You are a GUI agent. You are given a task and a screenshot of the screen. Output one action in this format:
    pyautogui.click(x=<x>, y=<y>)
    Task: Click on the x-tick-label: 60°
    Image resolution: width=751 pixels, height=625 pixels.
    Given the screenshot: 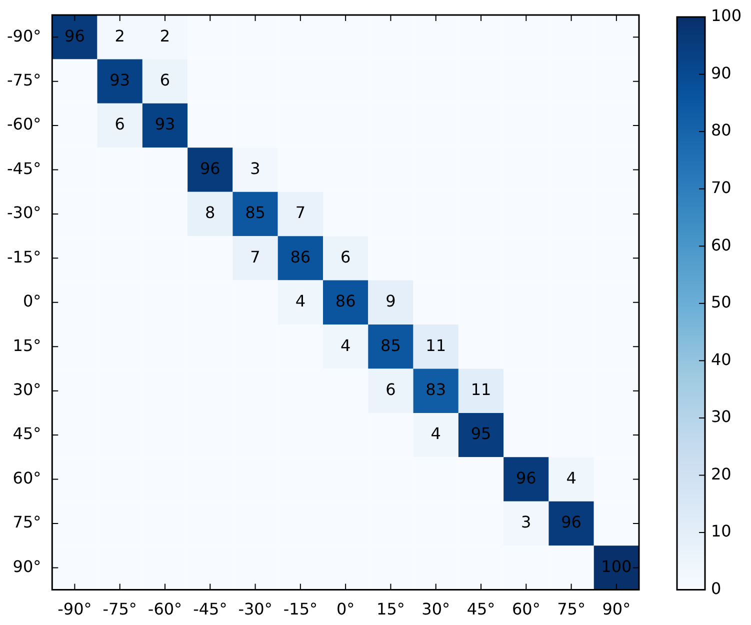 What is the action you would take?
    pyautogui.click(x=526, y=609)
    